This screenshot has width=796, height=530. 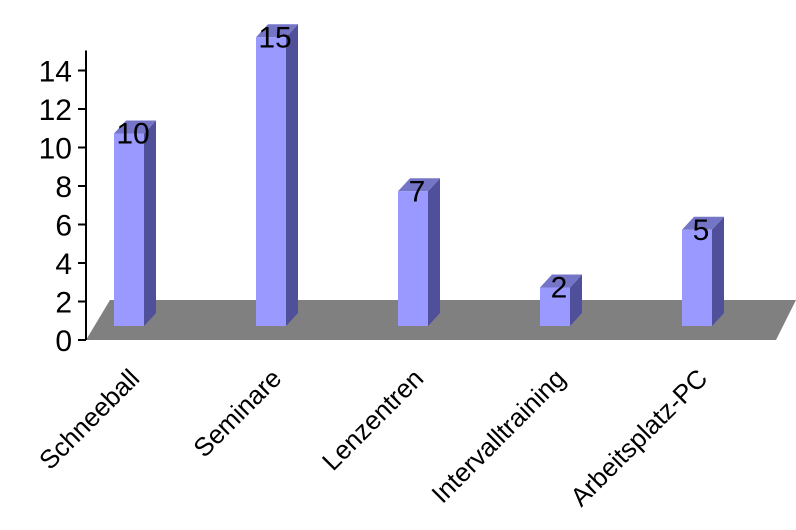 I want to click on bar-schneeball, so click(x=135, y=223).